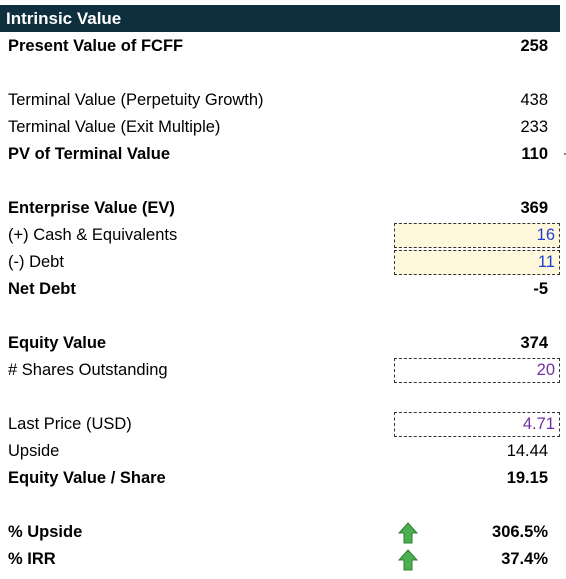  What do you see at coordinates (477, 370) in the screenshot?
I see `input-cell-shares: 20` at bounding box center [477, 370].